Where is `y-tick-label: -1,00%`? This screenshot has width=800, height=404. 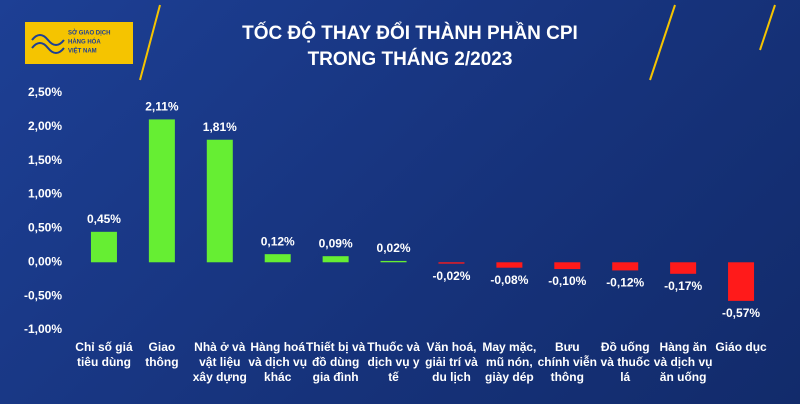 y-tick-label: -1,00% is located at coordinates (43, 329).